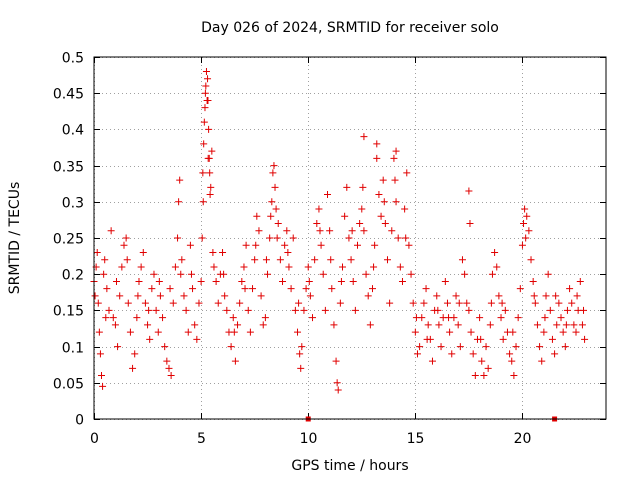 The image size is (640, 480). I want to click on x-tick-label: 0, so click(94, 439).